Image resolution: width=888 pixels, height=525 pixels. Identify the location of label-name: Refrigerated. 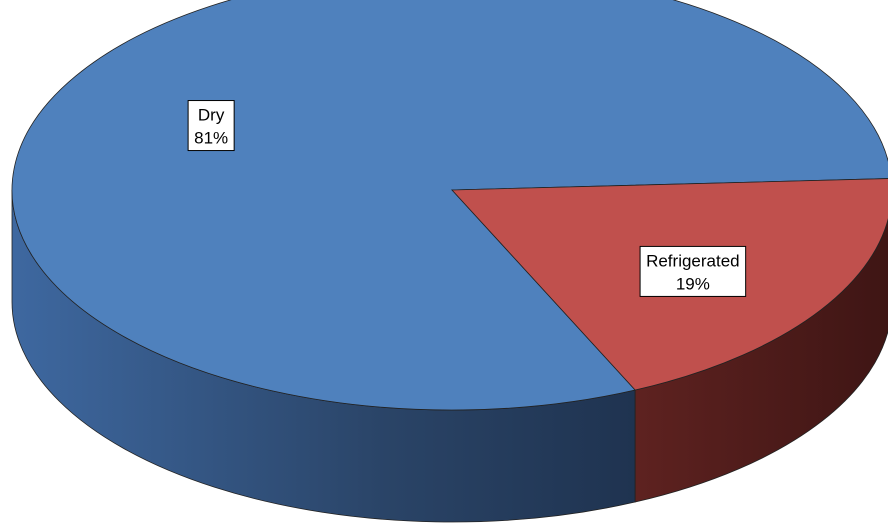
(693, 260).